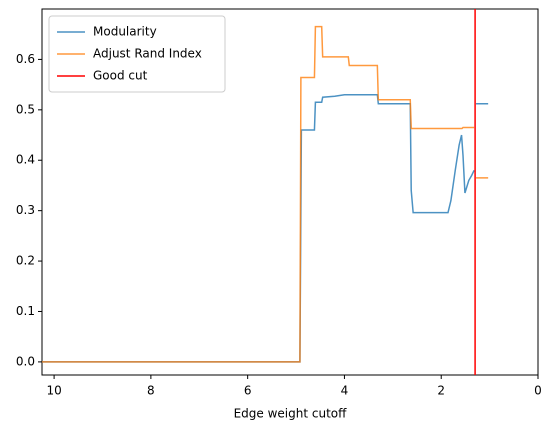  I want to click on y-tick-label: 0.0, so click(25, 361).